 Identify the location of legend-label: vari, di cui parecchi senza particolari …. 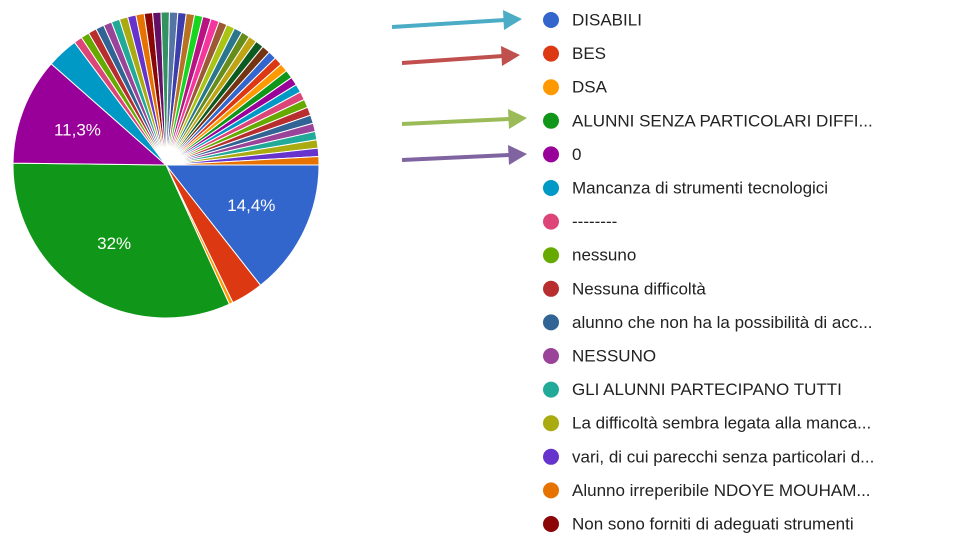
(723, 456).